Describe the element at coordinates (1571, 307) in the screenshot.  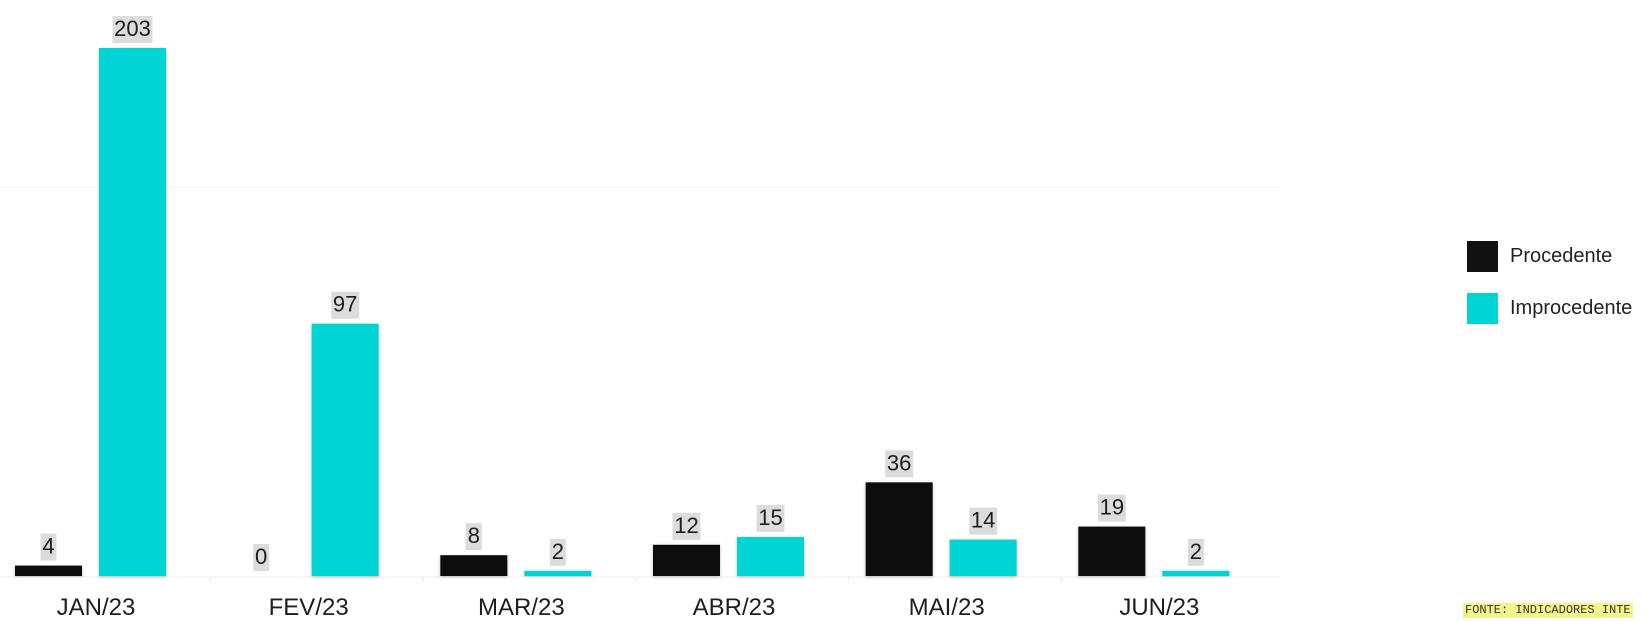
I see `legend-label-improcedente: Improcedente` at that location.